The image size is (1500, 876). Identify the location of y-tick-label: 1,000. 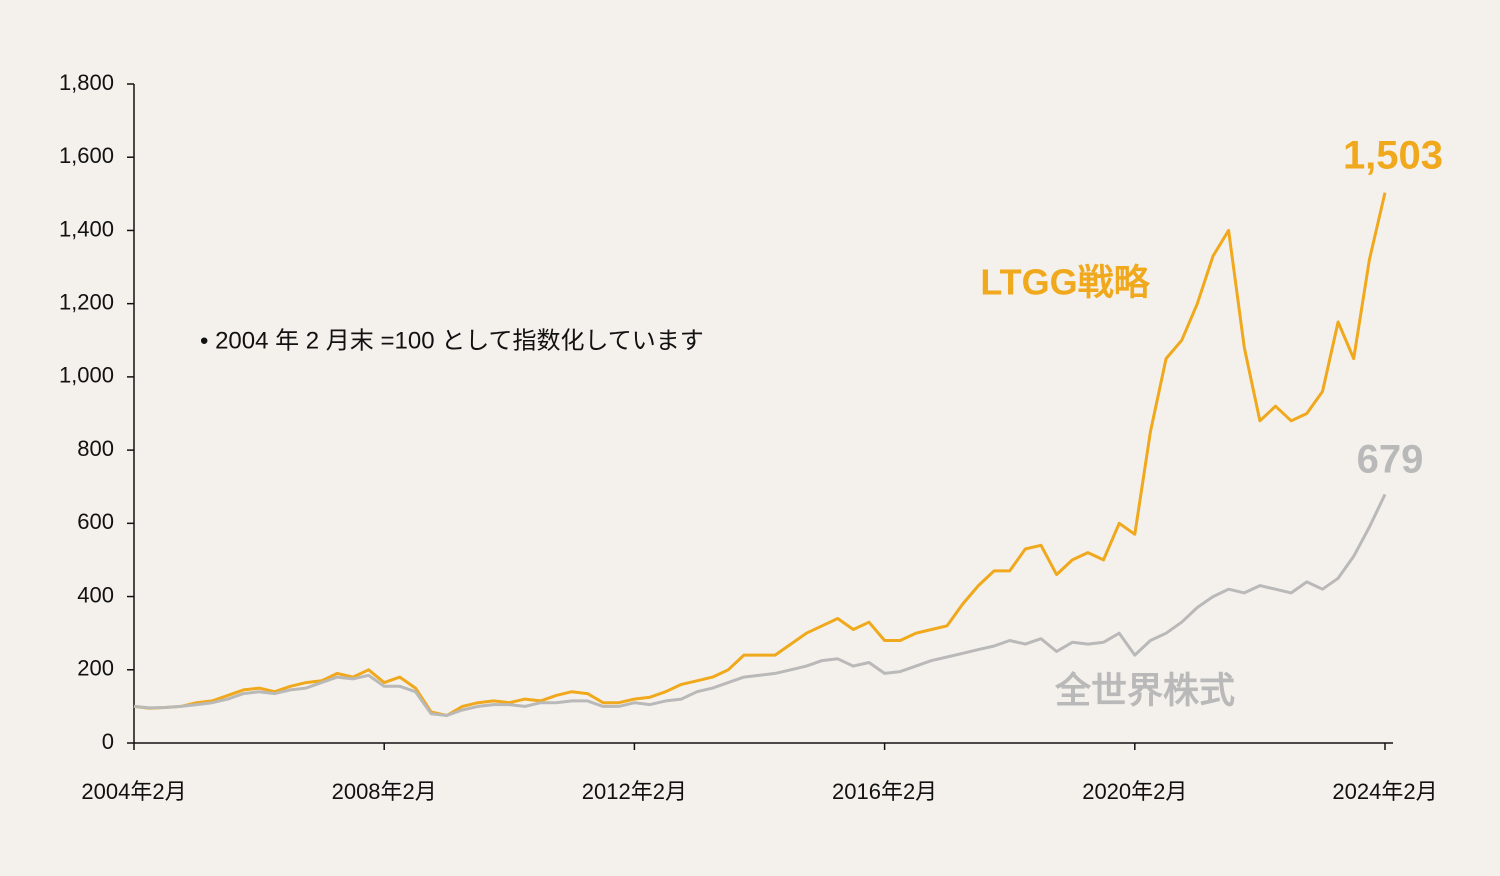
(86, 375).